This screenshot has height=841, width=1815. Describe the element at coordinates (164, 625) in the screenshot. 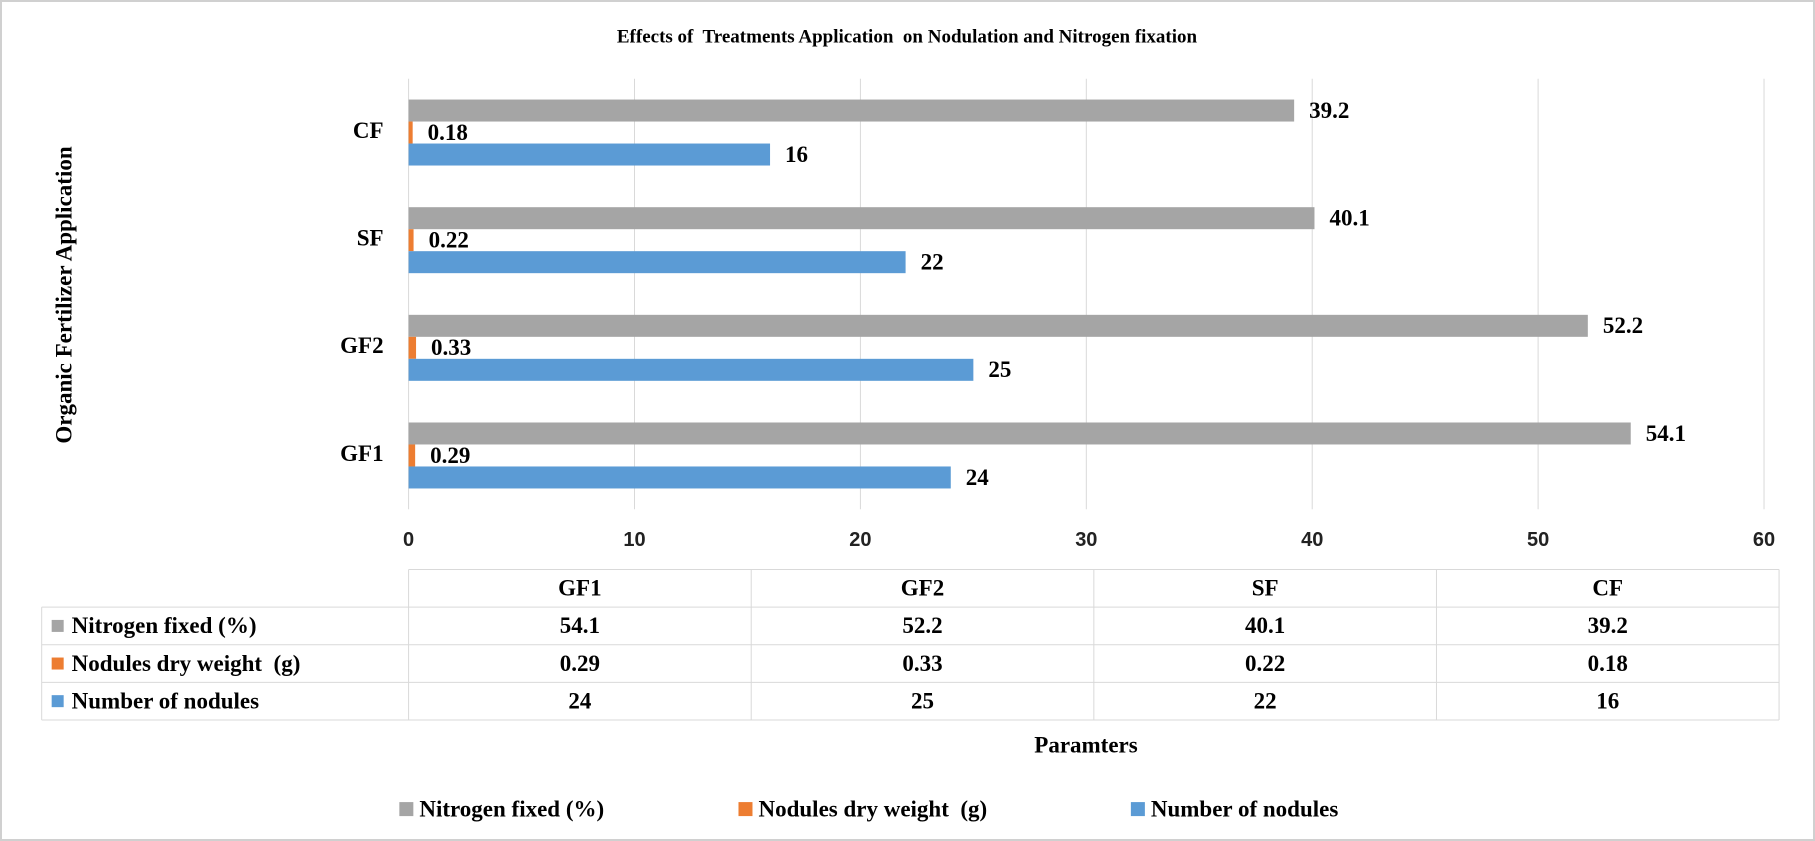

I see `table-row-label: Nitrogen fixed (%)` at that location.